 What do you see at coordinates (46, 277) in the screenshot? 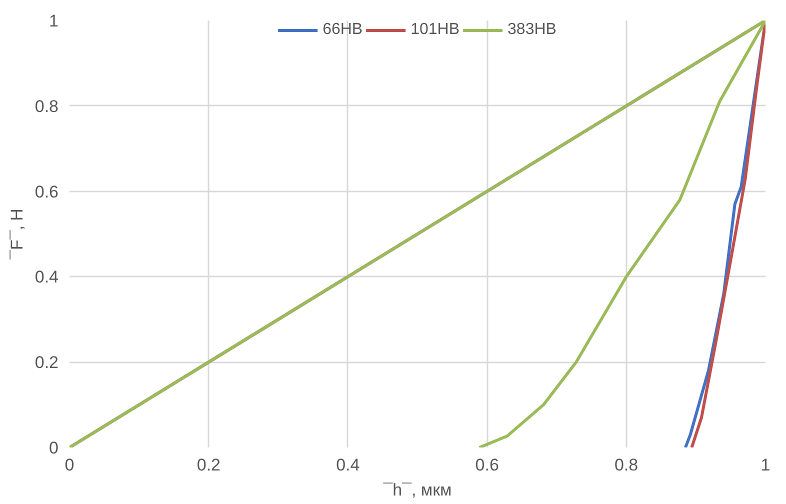
I see `y-tick-label: 0.4` at bounding box center [46, 277].